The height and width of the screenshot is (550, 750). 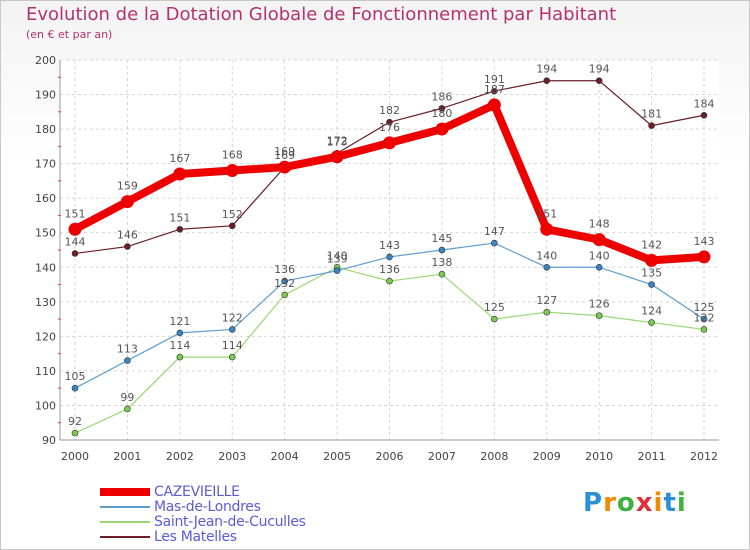 I want to click on data-label-cazevieille: 142, so click(x=651, y=244).